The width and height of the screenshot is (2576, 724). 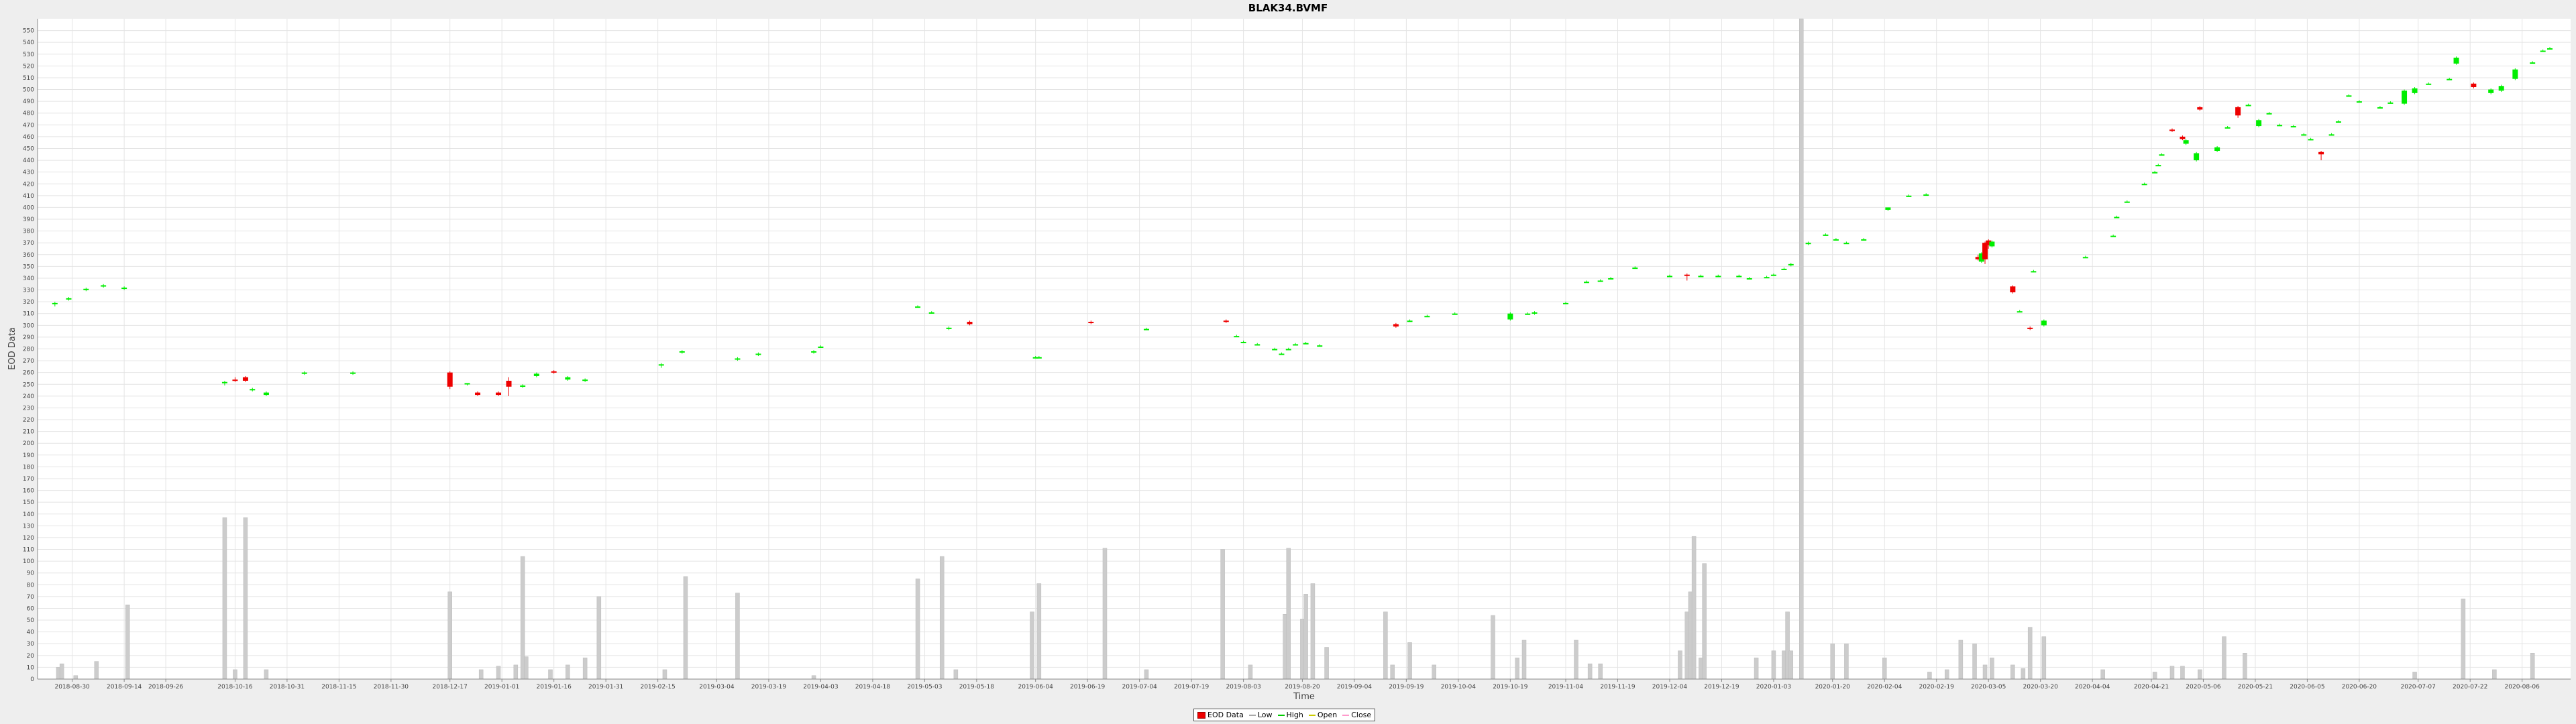 What do you see at coordinates (28, 514) in the screenshot?
I see `y-tick-label: 140` at bounding box center [28, 514].